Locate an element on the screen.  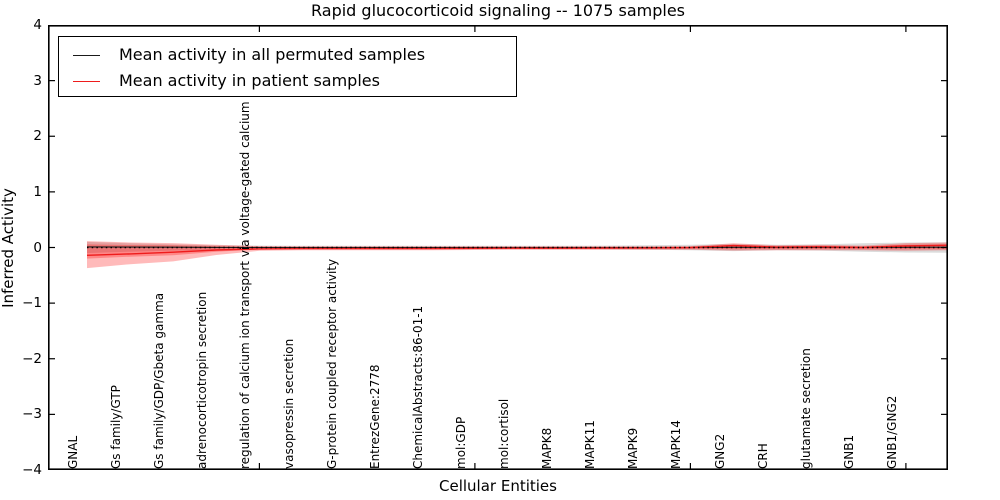
x-tick-label: GNG2 is located at coordinates (719, 451).